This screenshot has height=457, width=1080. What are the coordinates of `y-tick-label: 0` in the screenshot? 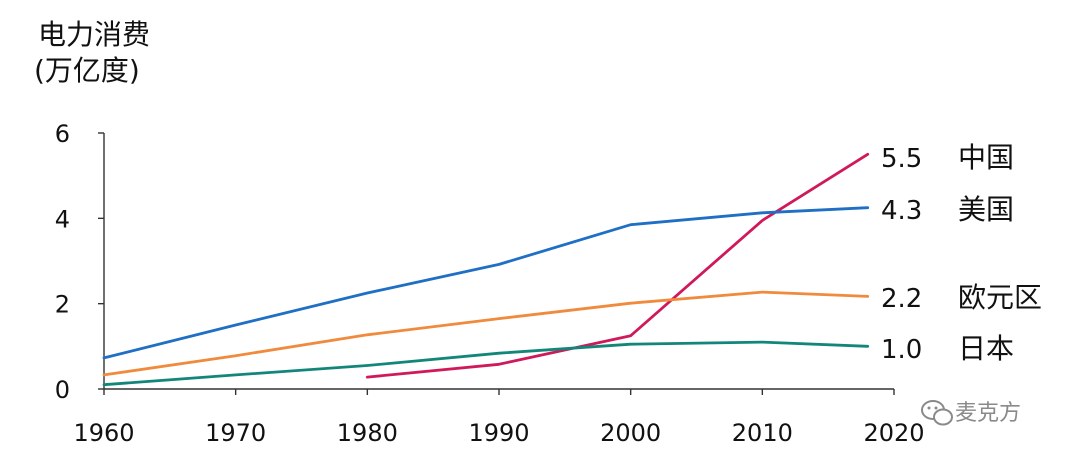 It's located at (62, 390).